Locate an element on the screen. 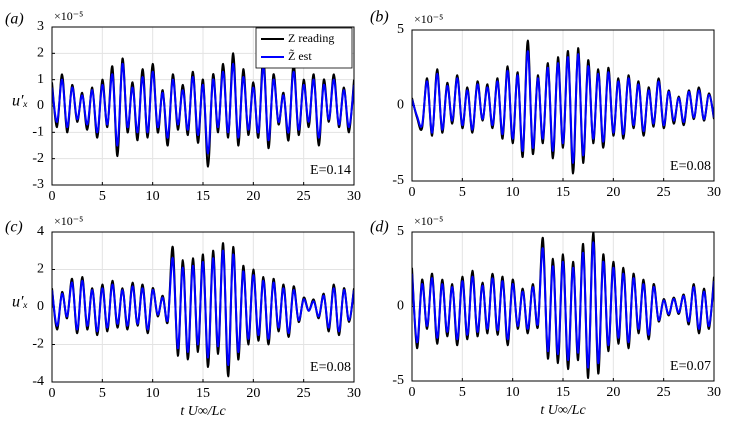 The height and width of the screenshot is (431, 748). legend-label: Z̃ est is located at coordinates (300, 55).